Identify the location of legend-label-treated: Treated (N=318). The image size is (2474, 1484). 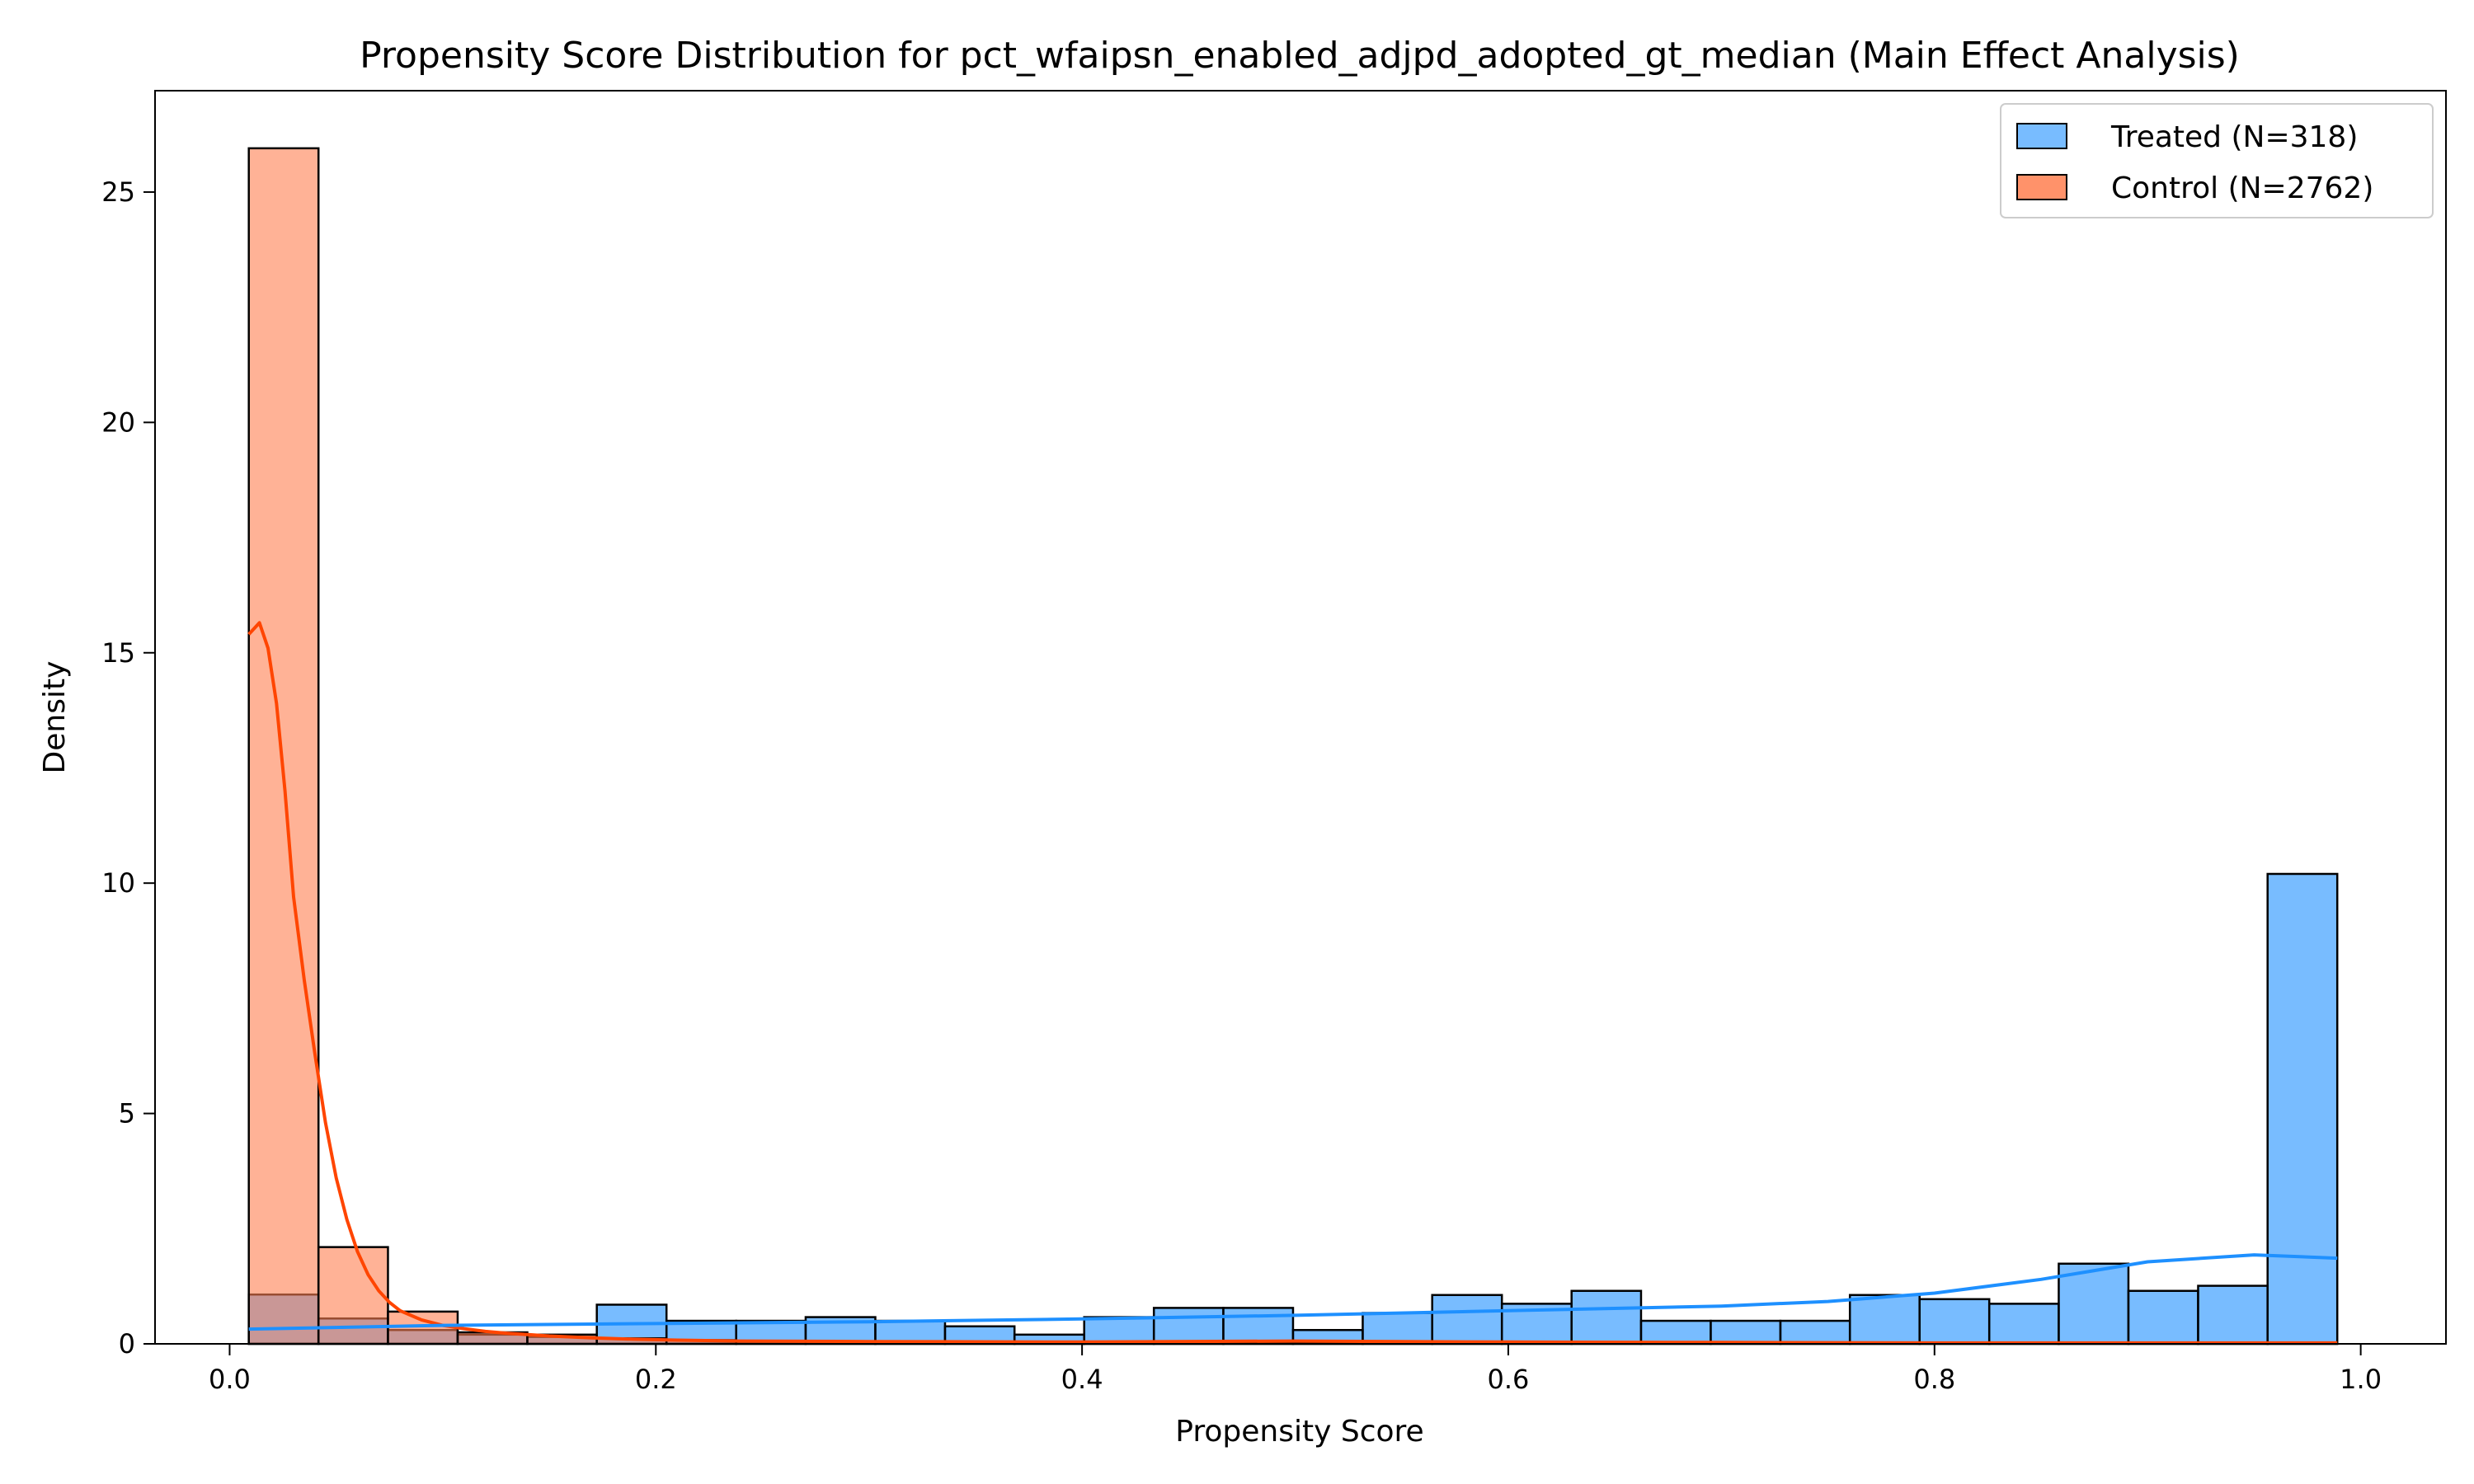
(2234, 137).